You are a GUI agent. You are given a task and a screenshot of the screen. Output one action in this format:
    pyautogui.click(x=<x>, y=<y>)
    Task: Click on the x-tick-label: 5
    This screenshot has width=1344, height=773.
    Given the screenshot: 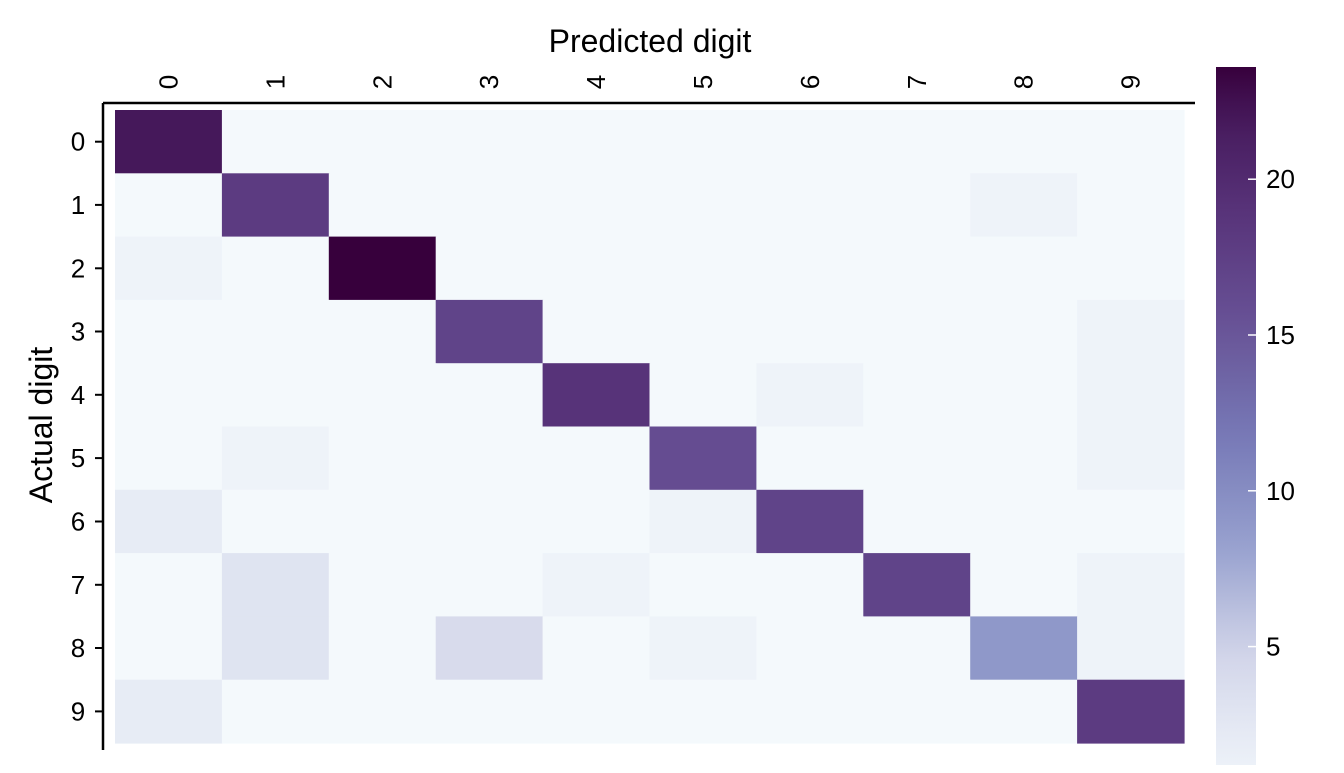 What is the action you would take?
    pyautogui.click(x=703, y=82)
    